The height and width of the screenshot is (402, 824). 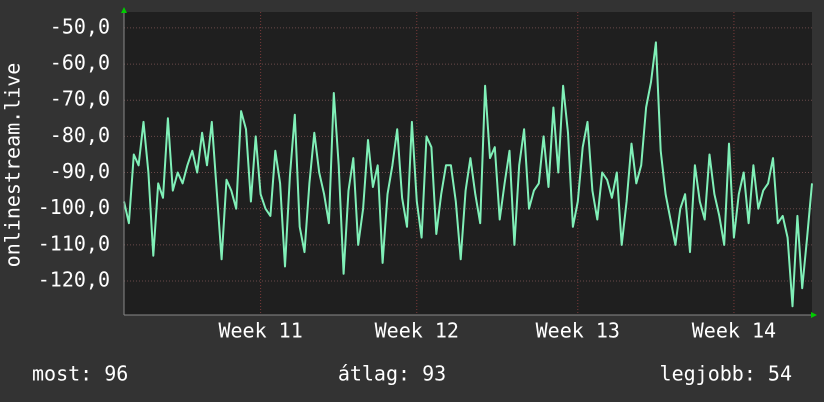 What do you see at coordinates (80, 63) in the screenshot?
I see `y-tick-label: -60,0` at bounding box center [80, 63].